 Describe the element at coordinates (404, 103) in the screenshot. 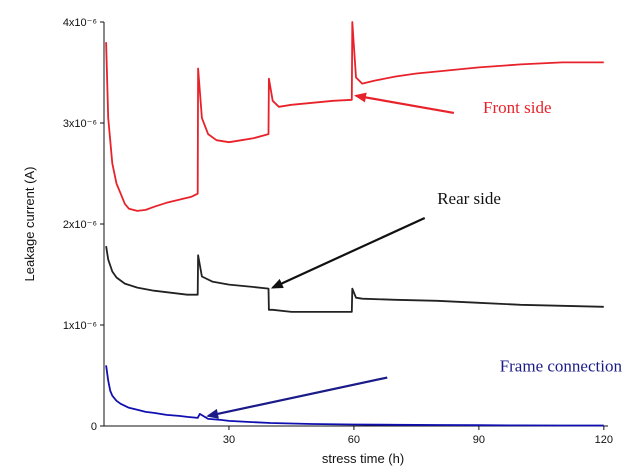

I see `annotation-arrow-front-side` at that location.